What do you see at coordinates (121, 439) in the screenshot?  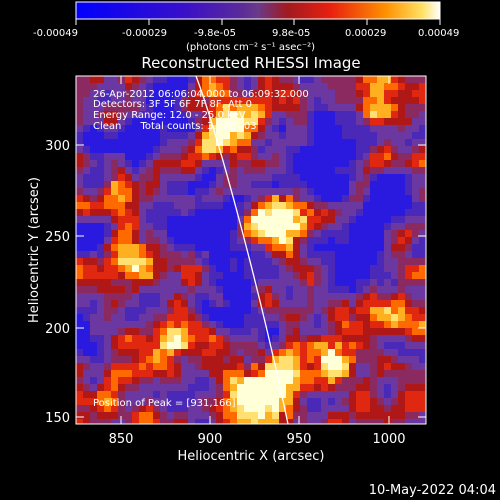 I see `x-tick-label: 850` at bounding box center [121, 439].